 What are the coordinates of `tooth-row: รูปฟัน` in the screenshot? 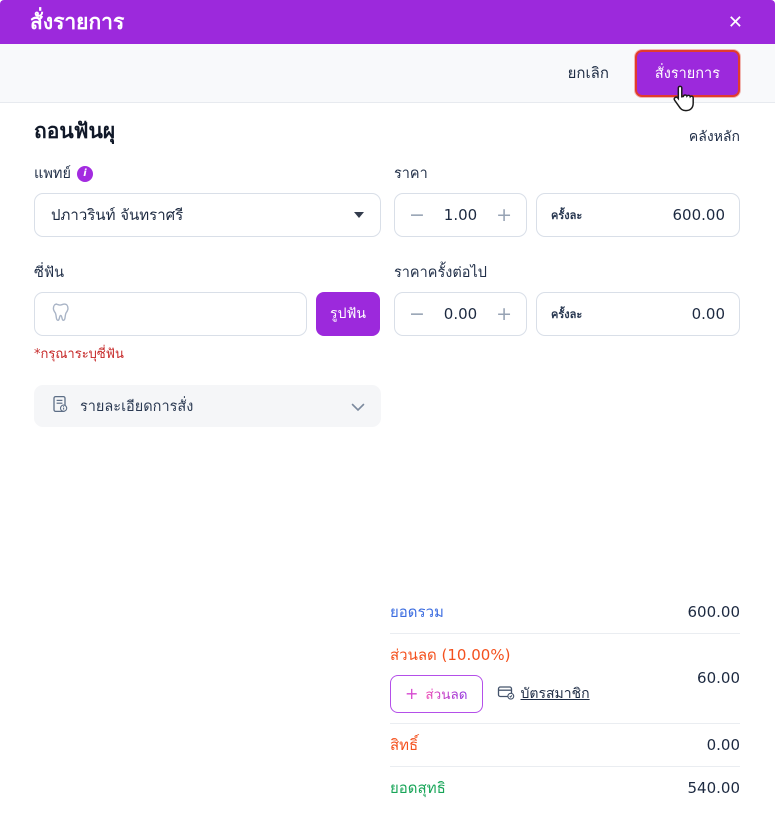 It's located at (207, 314).